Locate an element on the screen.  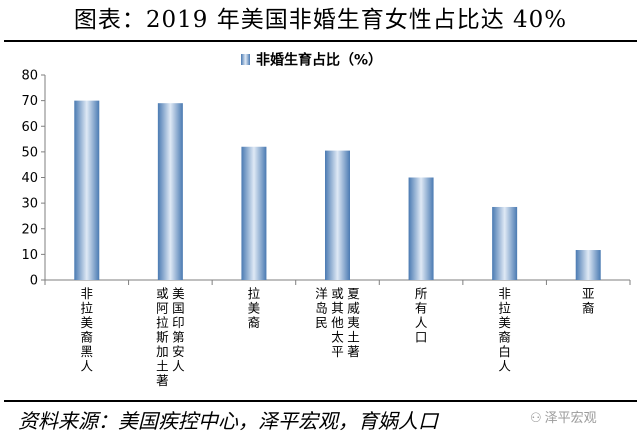
x-tick-label: 美国印第安人 is located at coordinates (178, 330).